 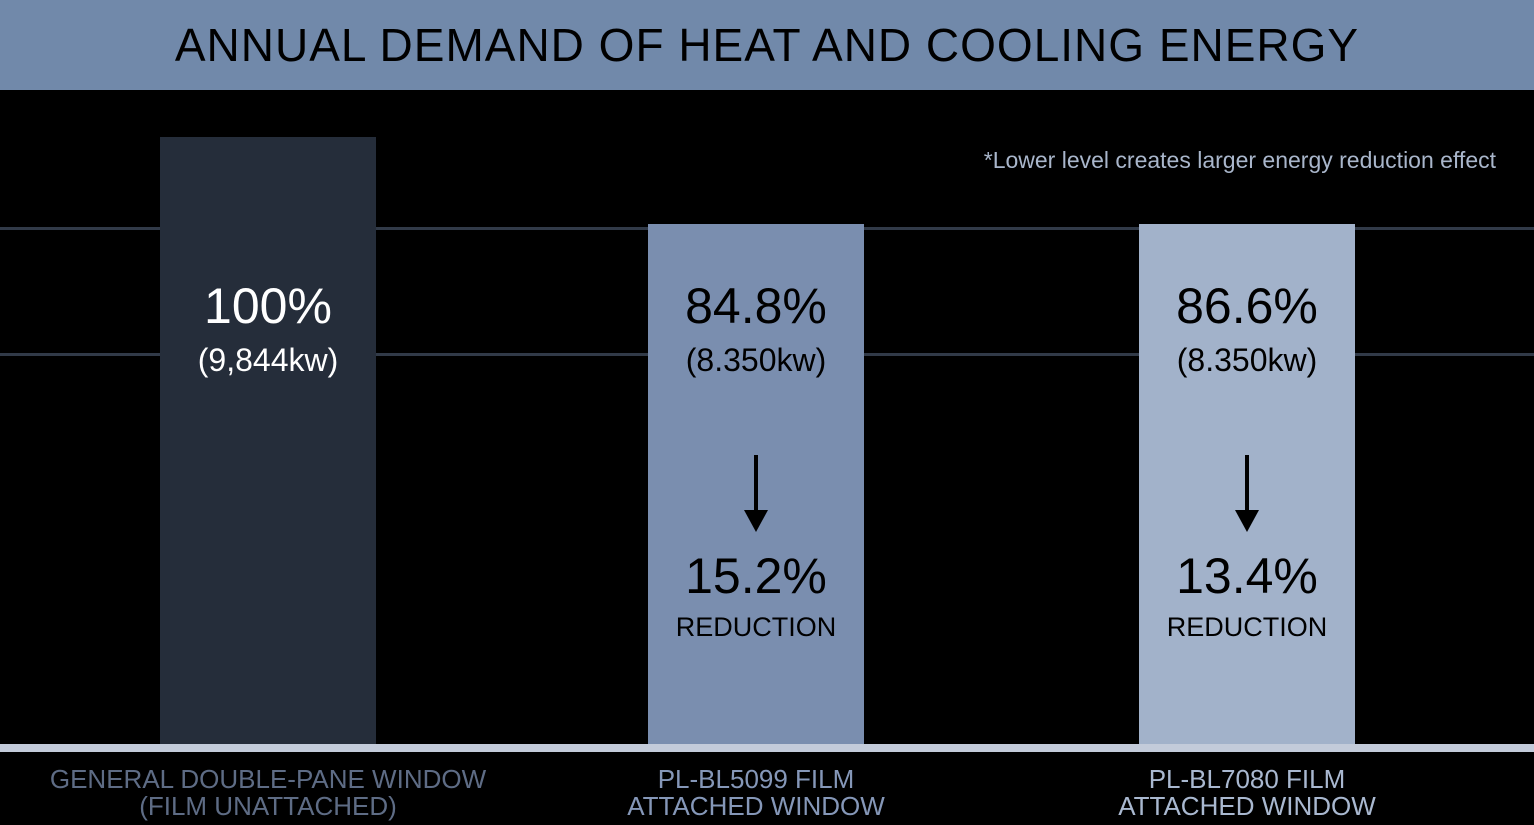 I want to click on chart-baseline, so click(x=767, y=748).